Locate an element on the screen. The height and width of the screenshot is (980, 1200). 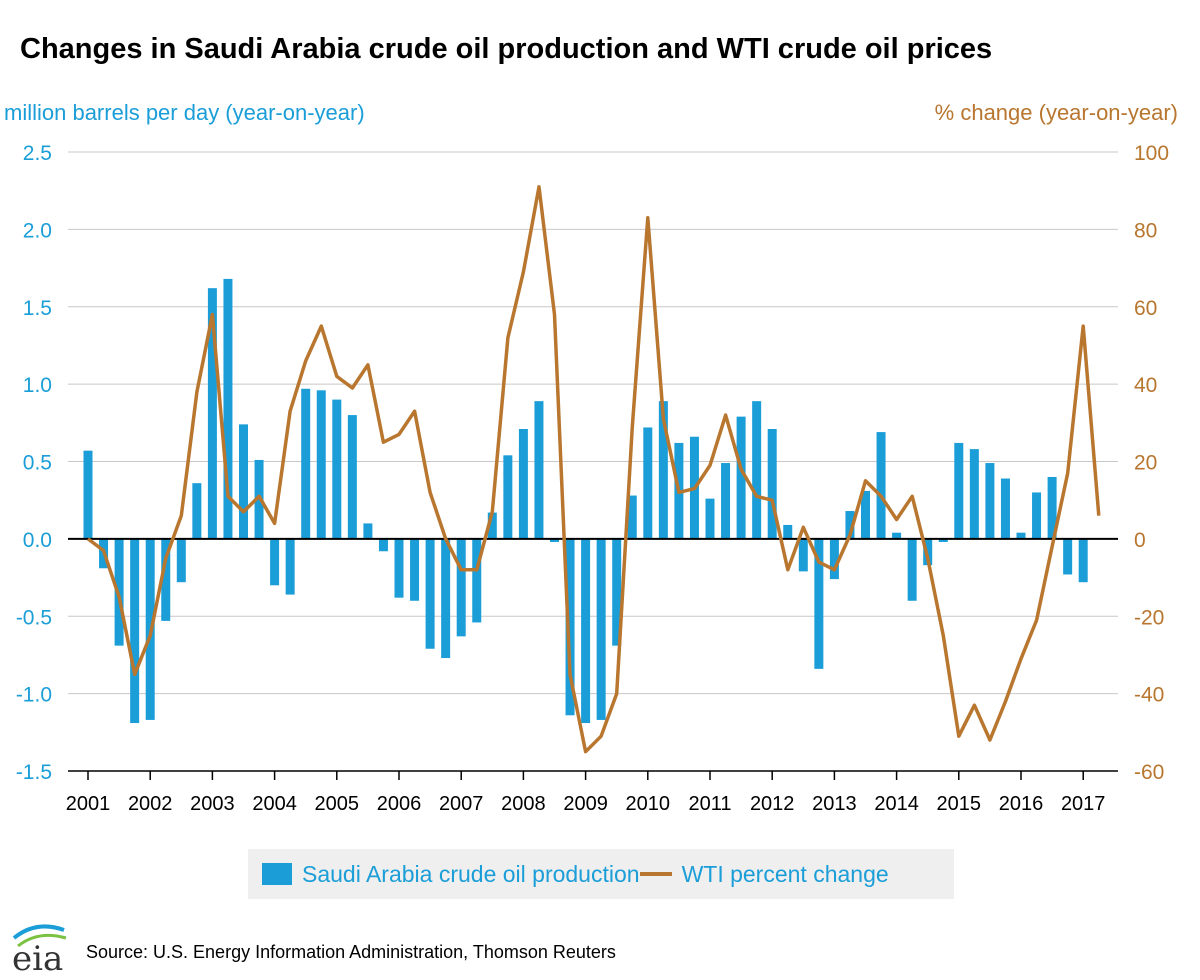
right-tick-label: 40 is located at coordinates (1145, 385).